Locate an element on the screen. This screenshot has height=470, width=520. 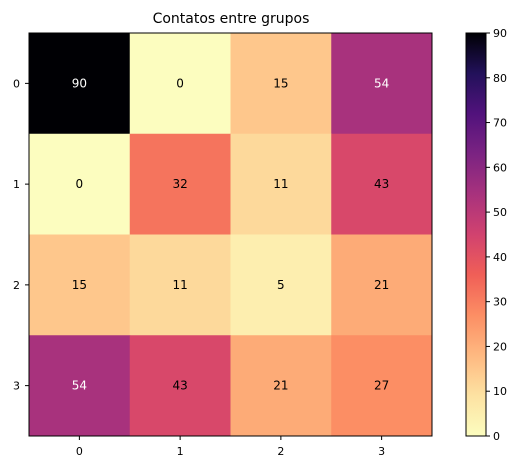
heatmap-cell-r3-c1 is located at coordinates (180, 386).